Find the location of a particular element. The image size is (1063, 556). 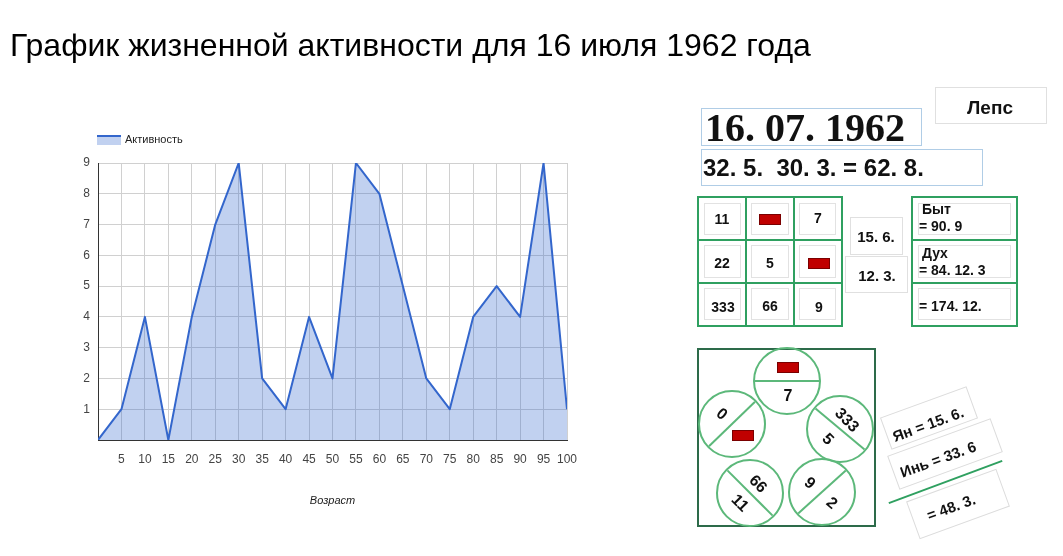

y-tick-label: 4 is located at coordinates (87, 316).